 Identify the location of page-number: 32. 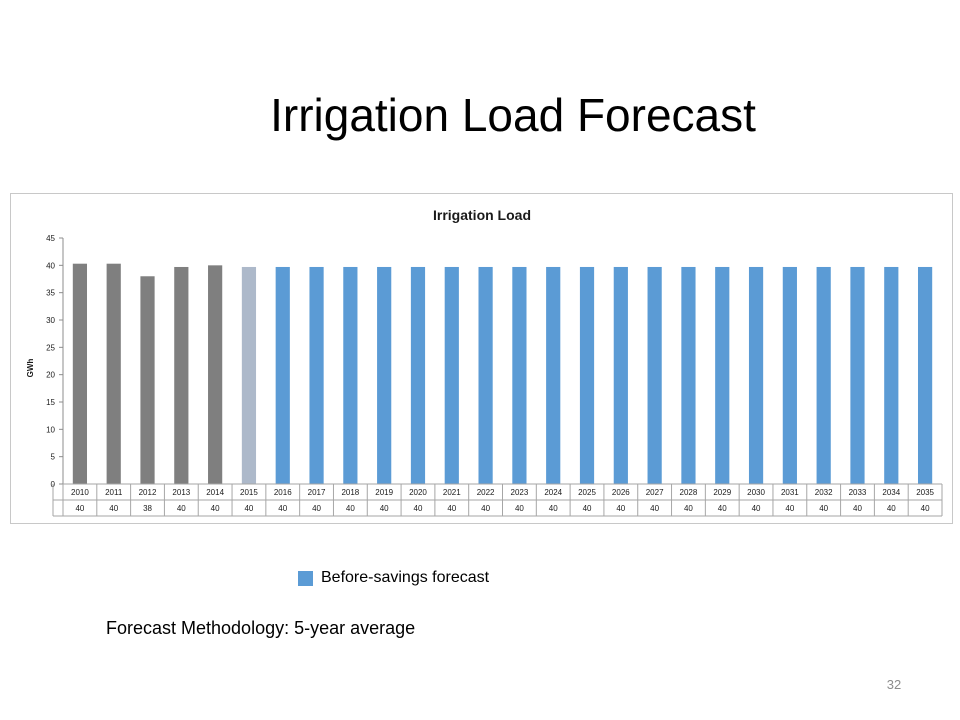
(894, 684).